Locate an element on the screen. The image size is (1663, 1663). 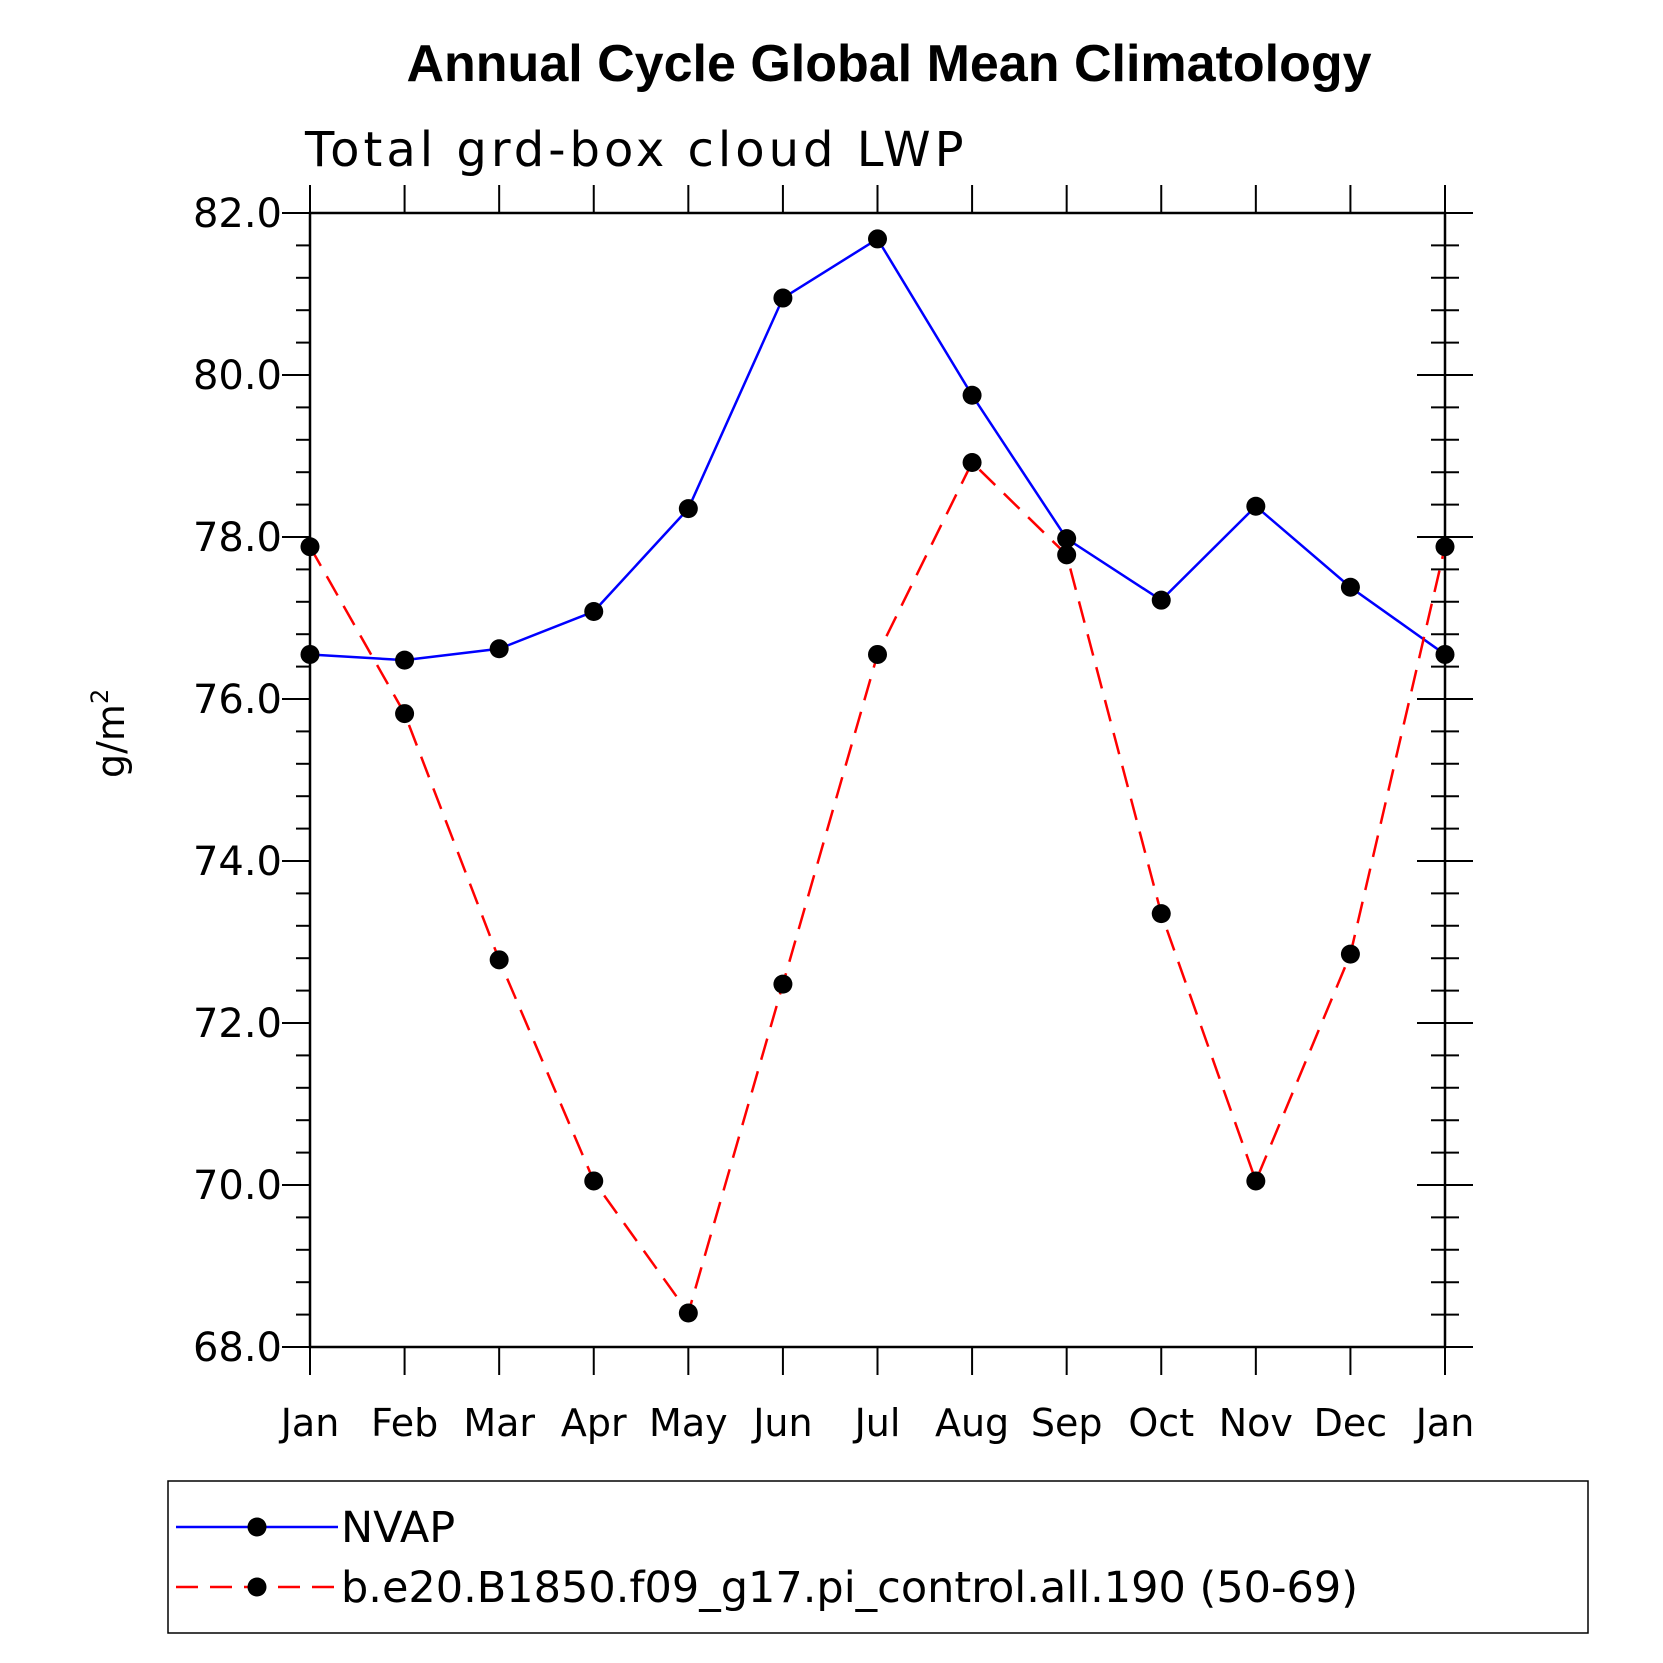
y-tick-label: 74.0 is located at coordinates (237, 862).